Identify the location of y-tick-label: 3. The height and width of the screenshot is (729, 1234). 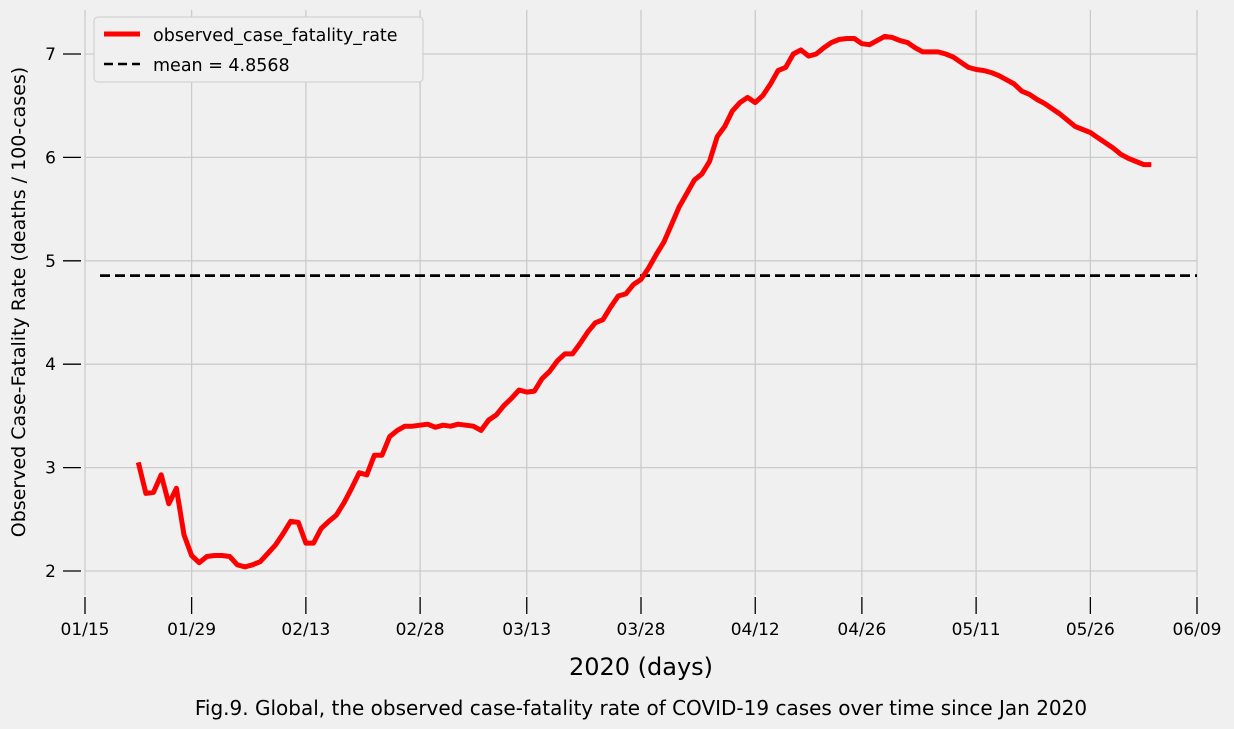
(50, 469).